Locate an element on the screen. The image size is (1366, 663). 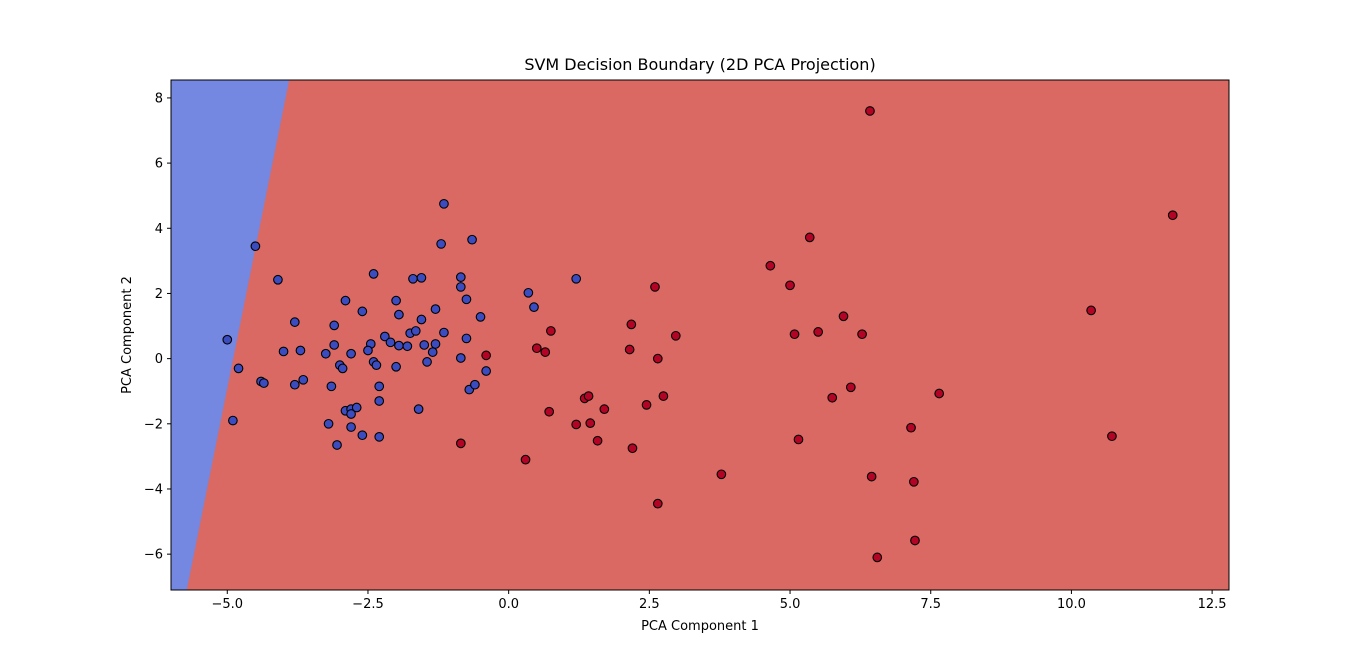
y-axis: −6 −4 −2 0 2 4 6 8 is located at coordinates (157, 327).